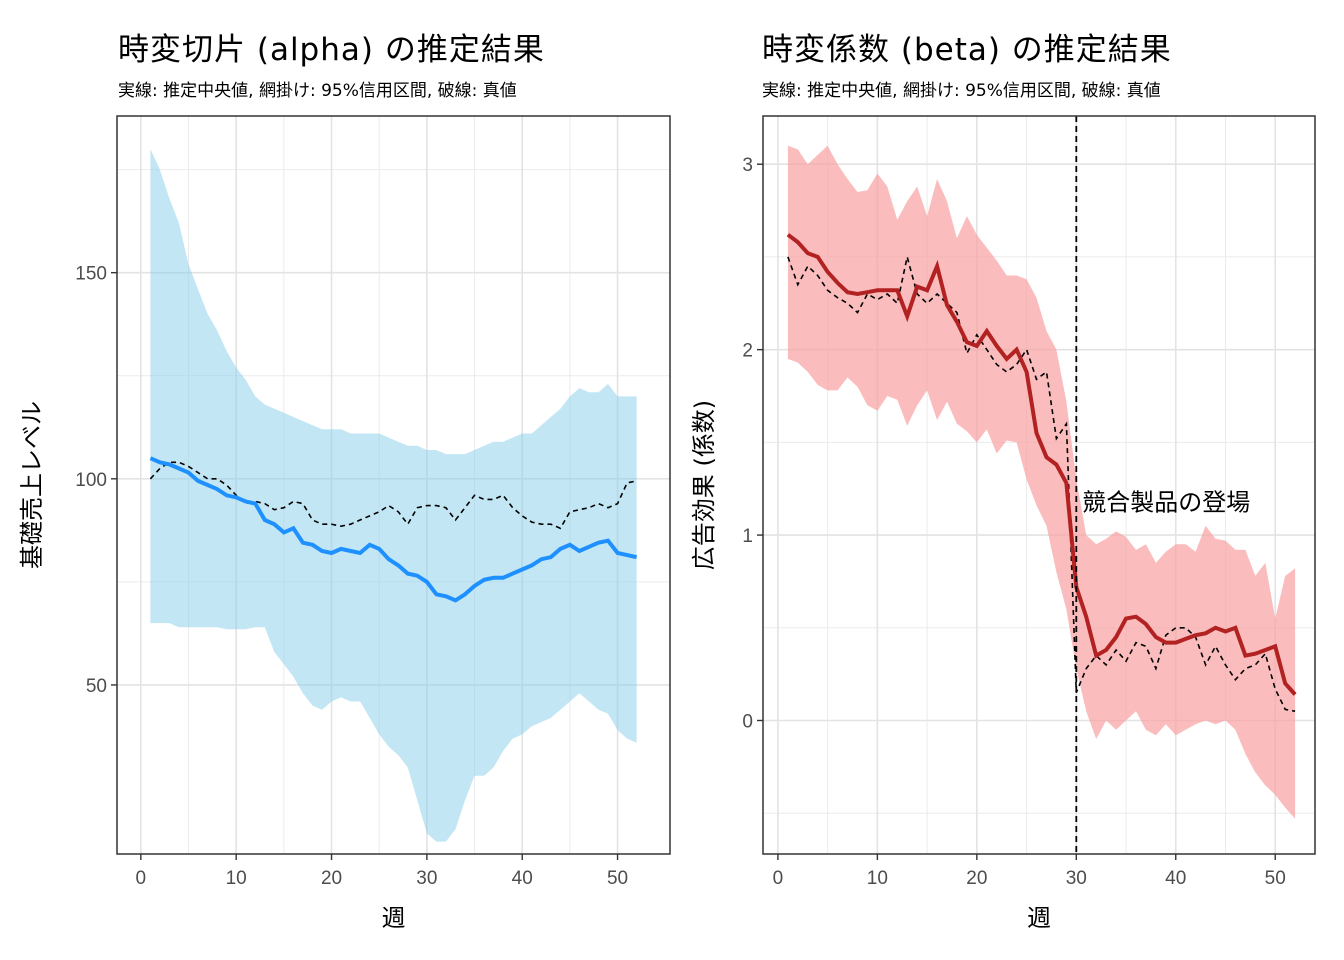 This screenshot has width=1344, height=960. I want to click on y-tick-label: 1, so click(747, 536).